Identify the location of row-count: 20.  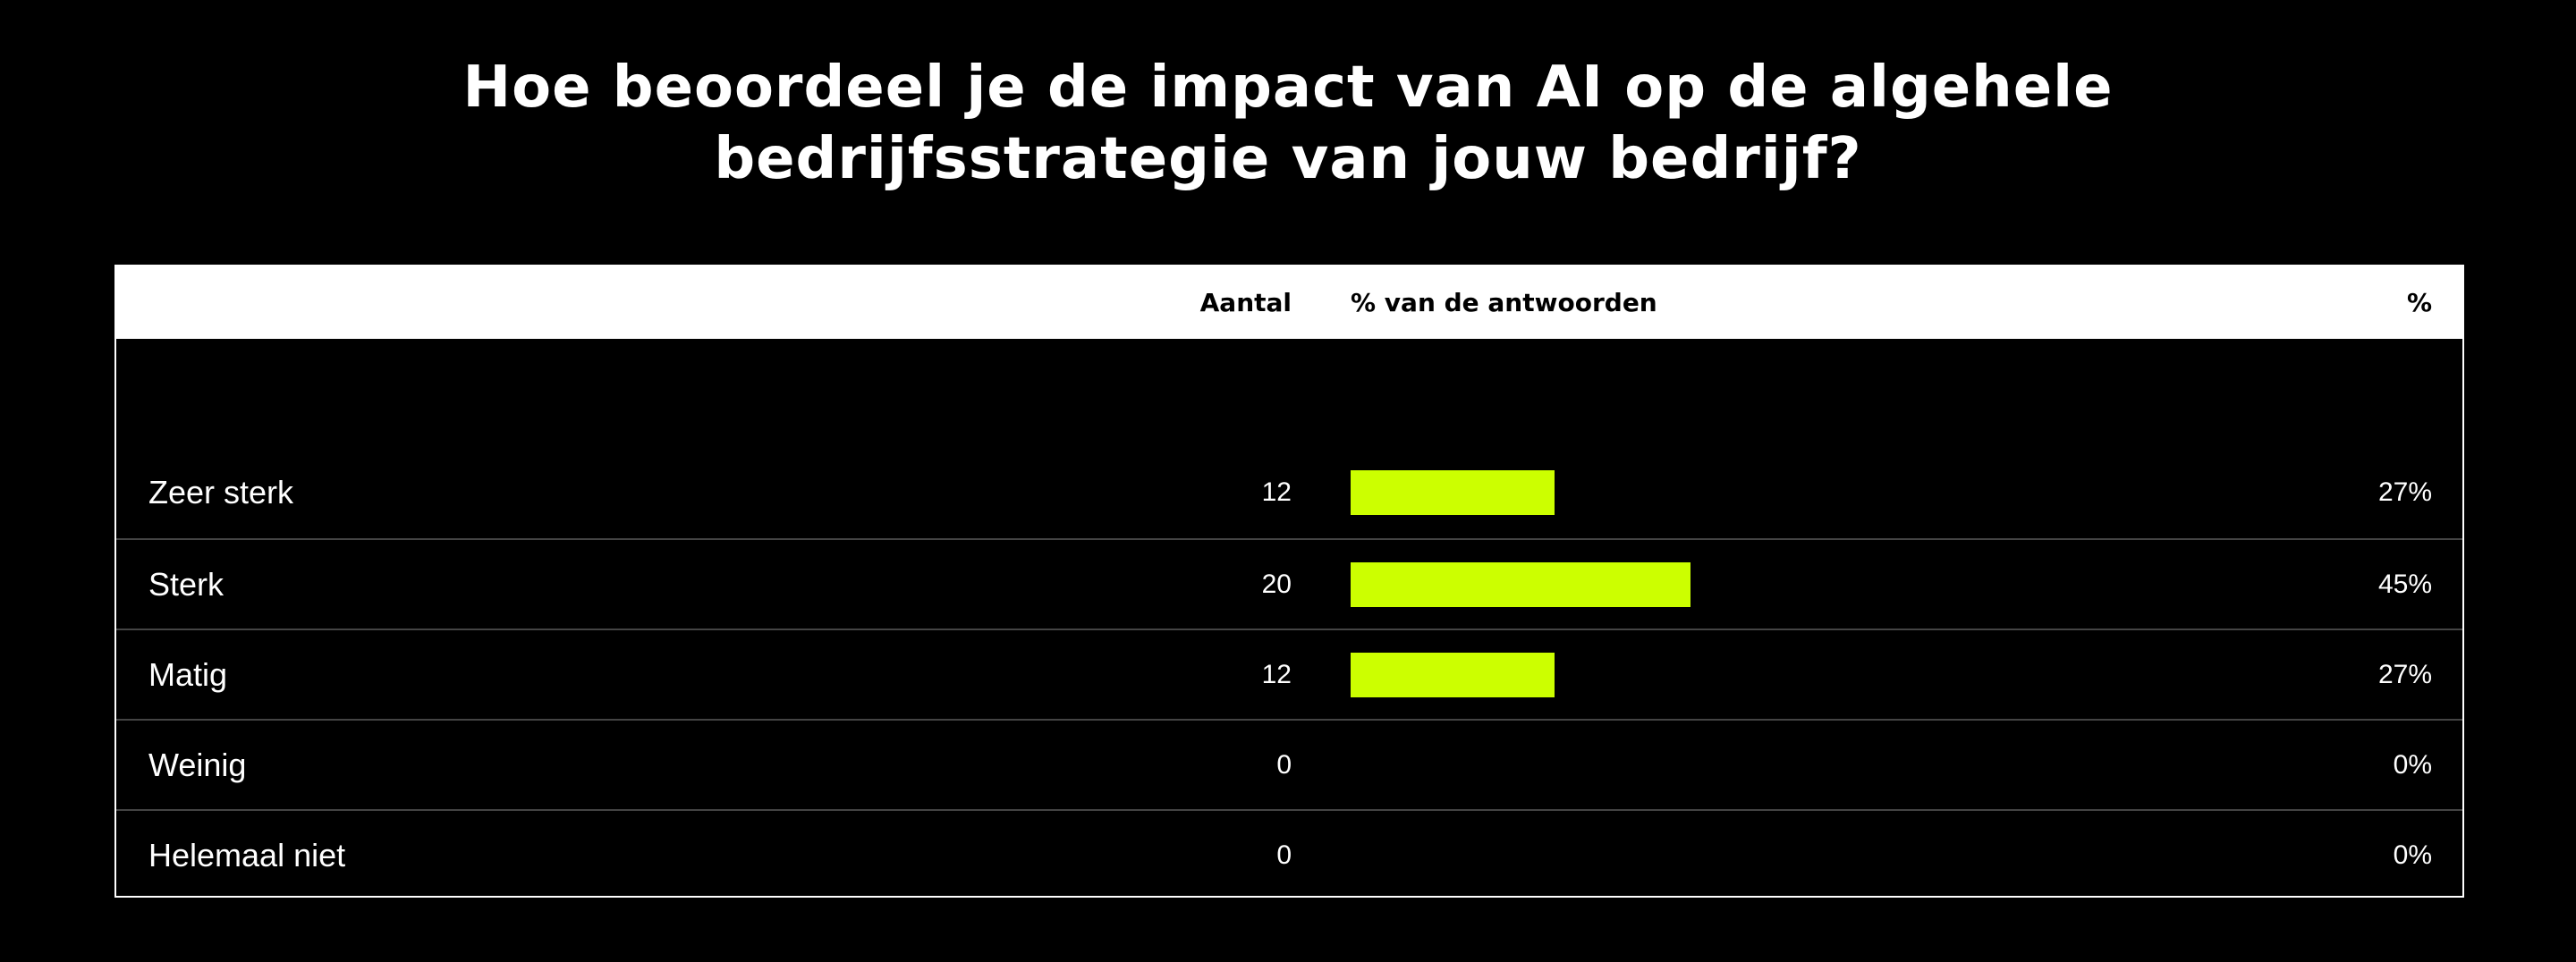
(1276, 584).